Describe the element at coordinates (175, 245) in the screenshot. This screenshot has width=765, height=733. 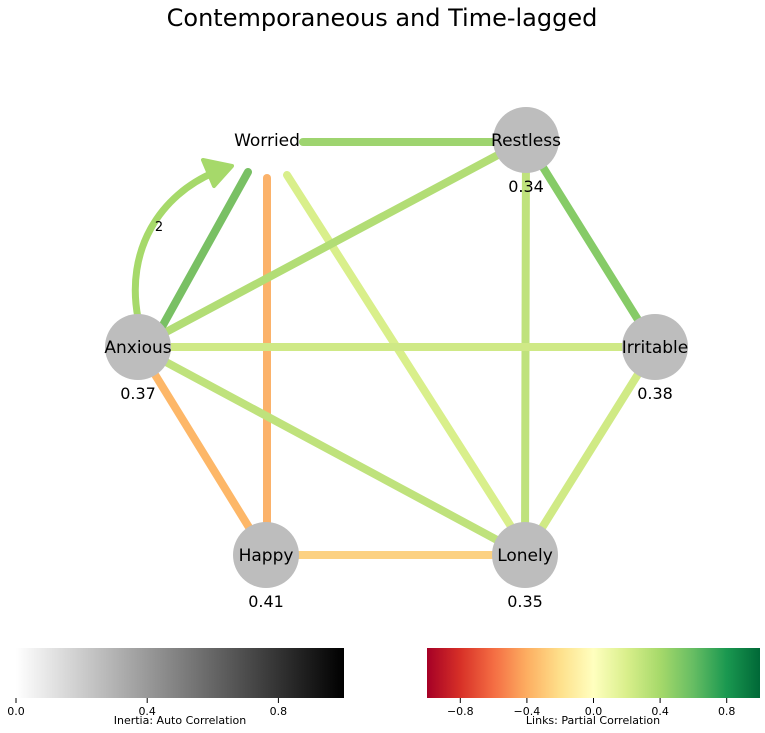
I see `time-lagged-edge-anxious-worried` at that location.